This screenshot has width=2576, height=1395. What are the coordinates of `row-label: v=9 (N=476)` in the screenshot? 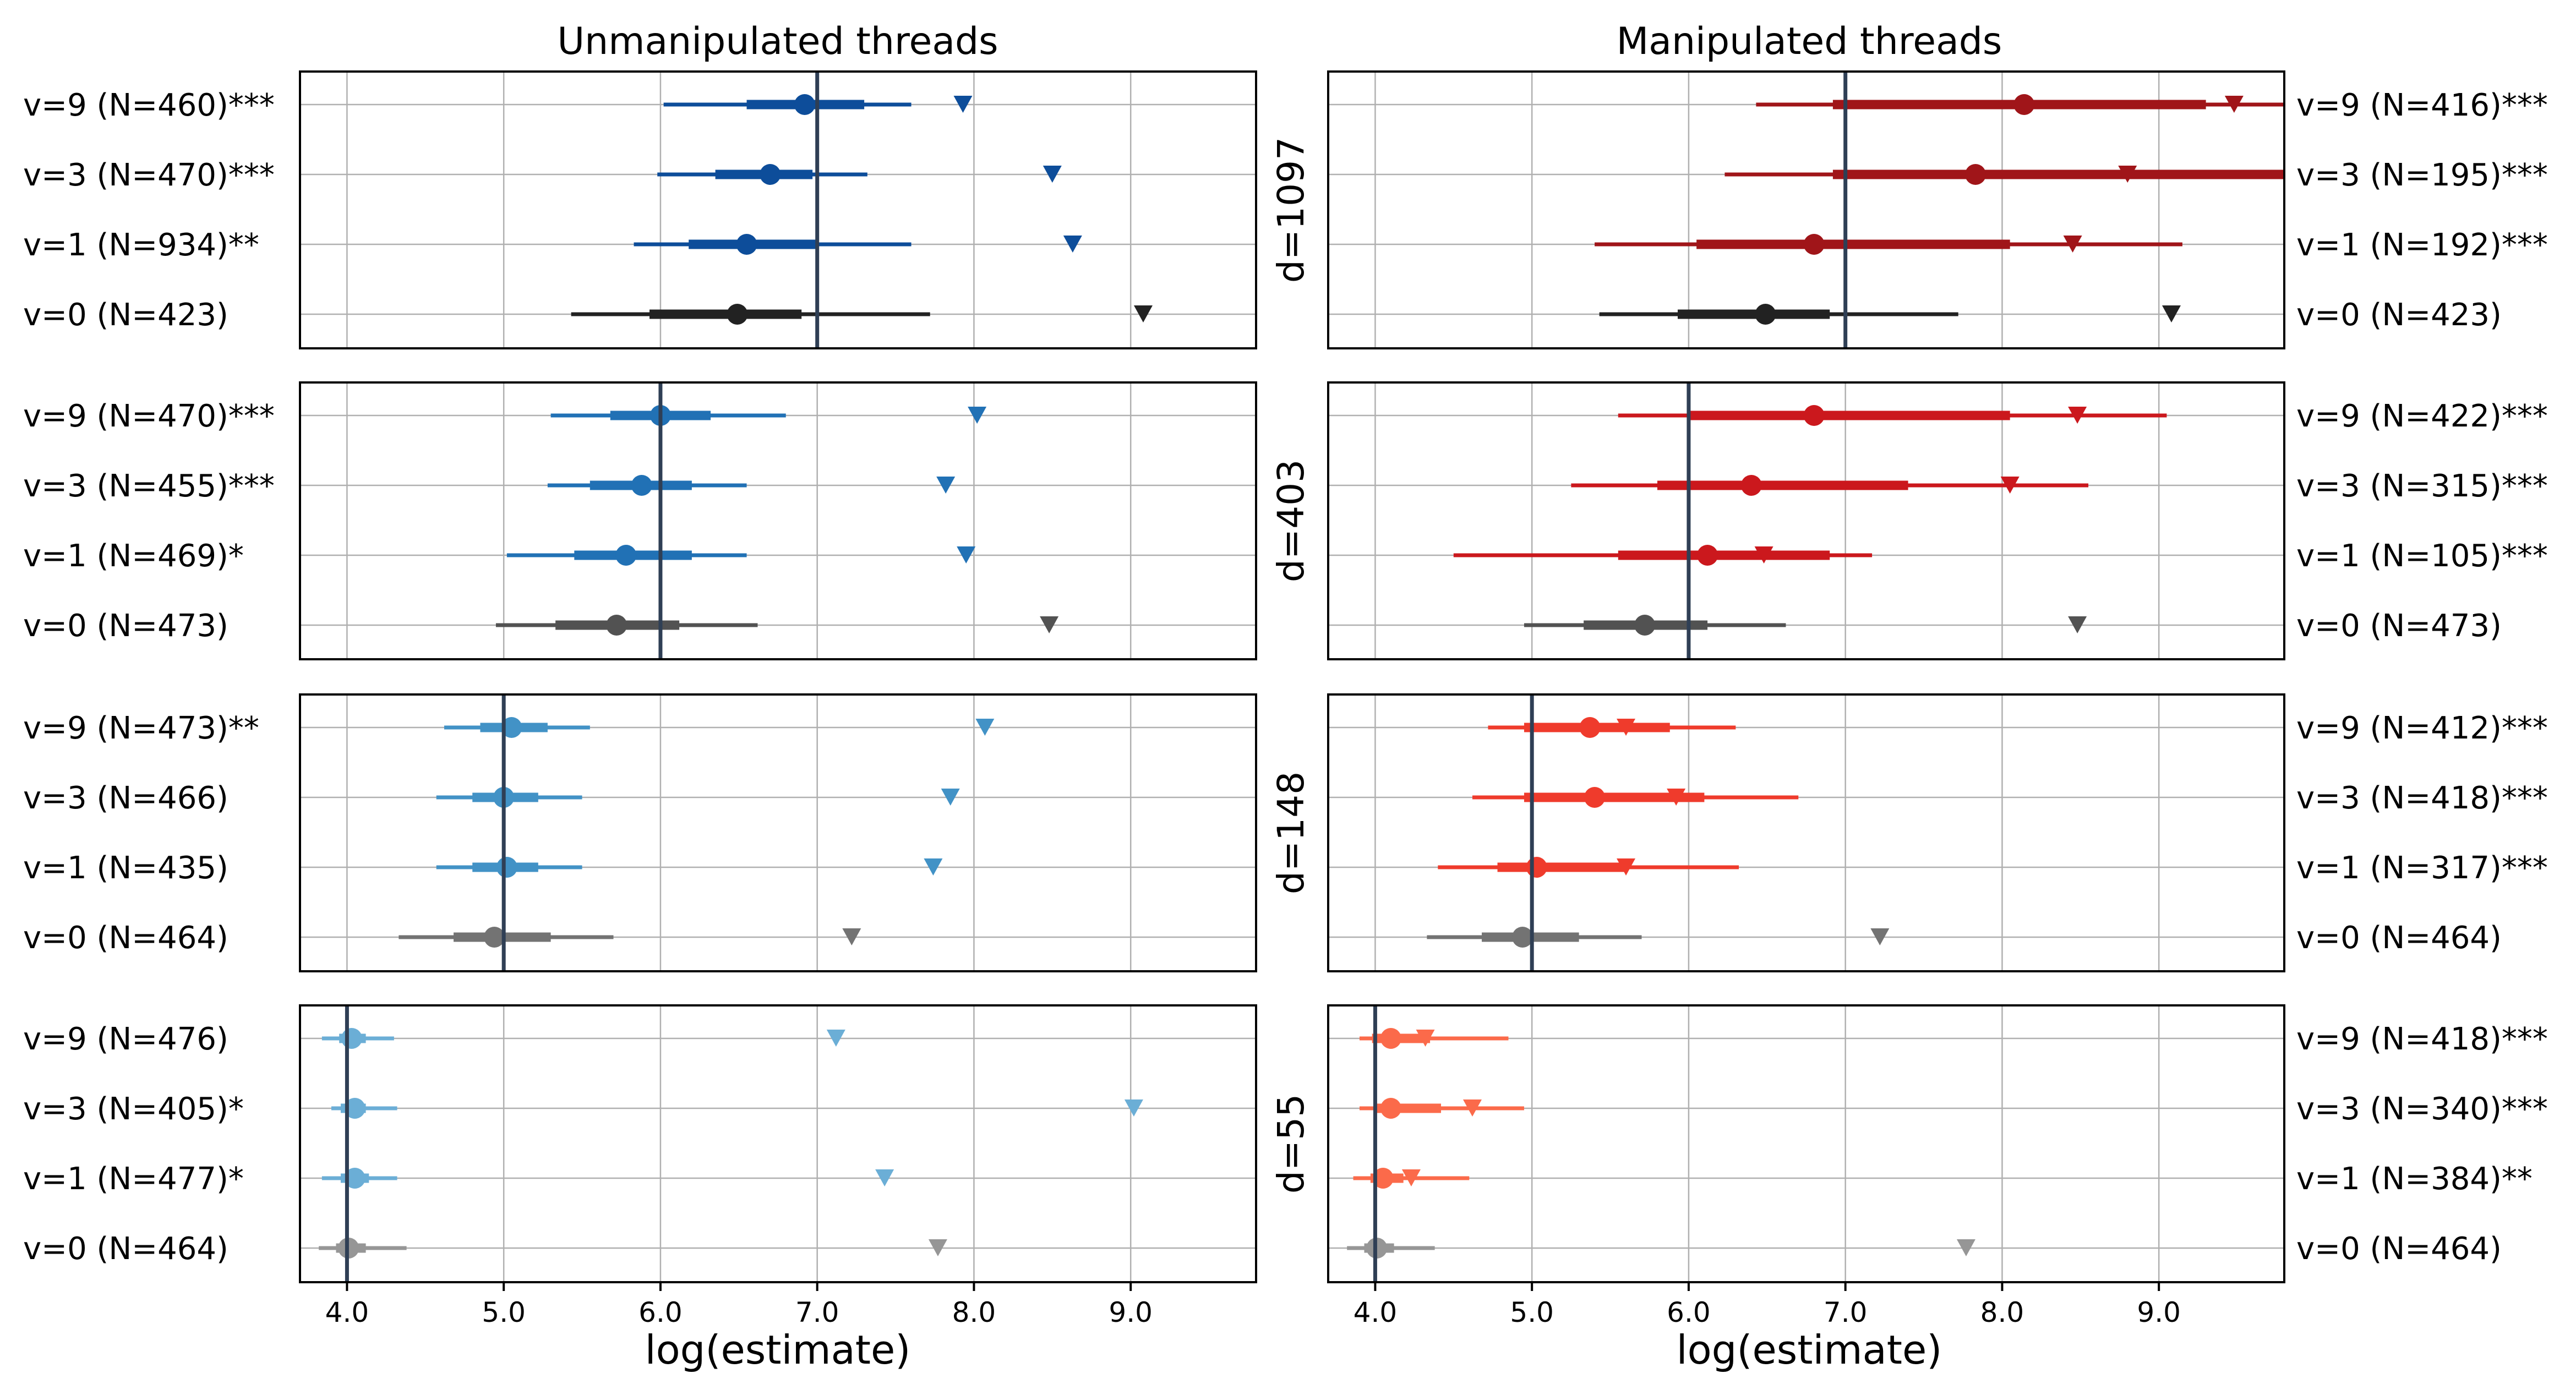 It's located at (126, 1039).